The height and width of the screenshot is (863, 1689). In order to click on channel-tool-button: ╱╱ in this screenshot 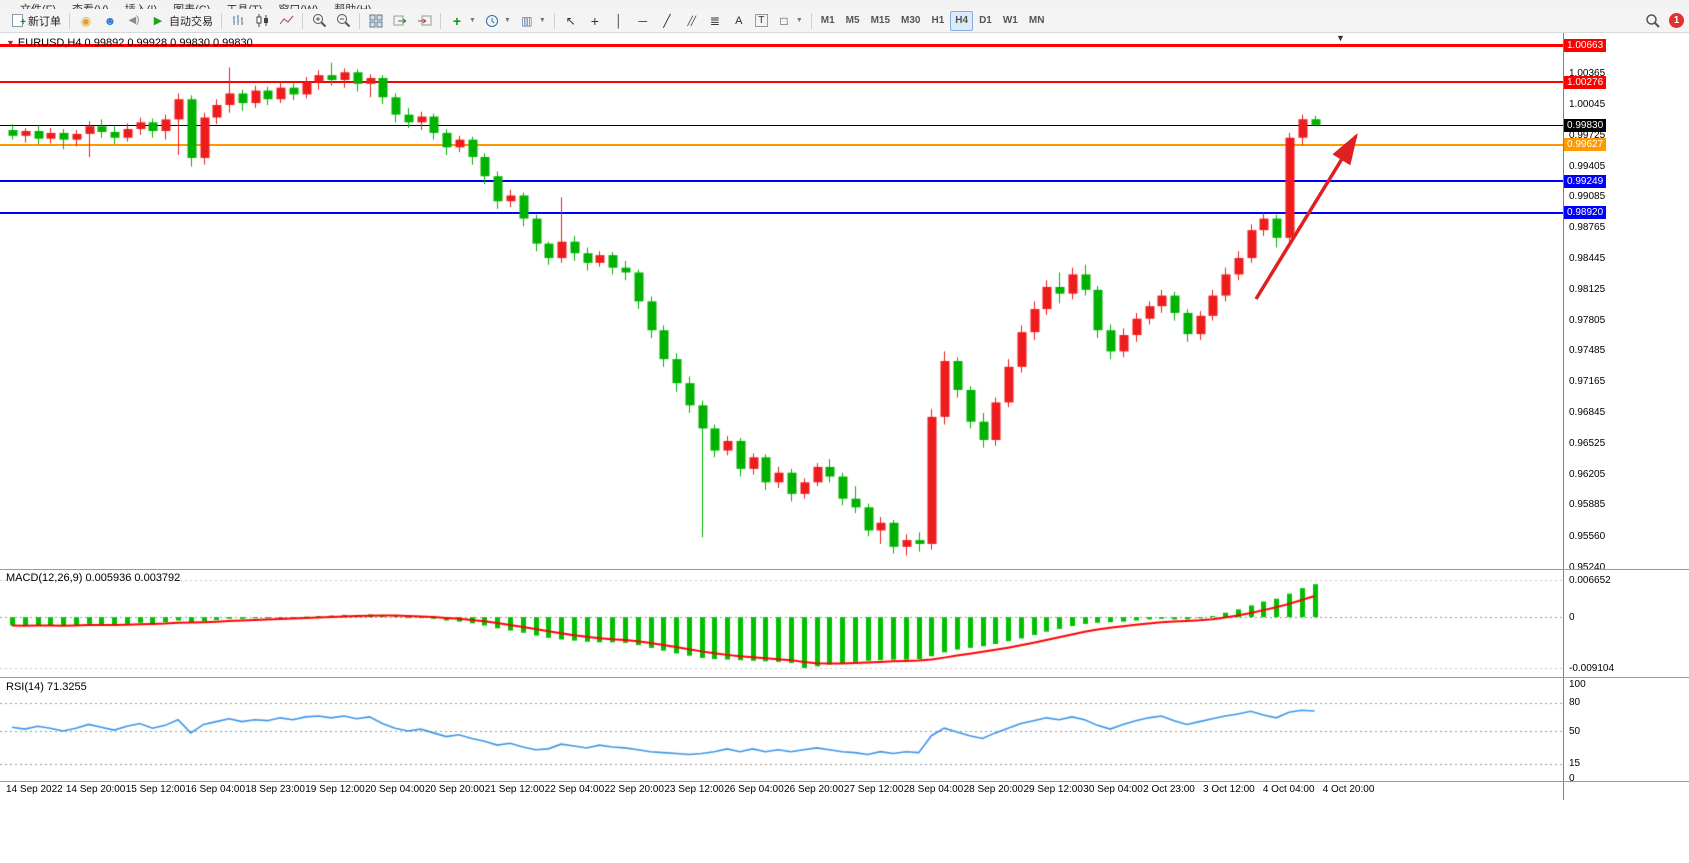, I will do `click(691, 21)`.